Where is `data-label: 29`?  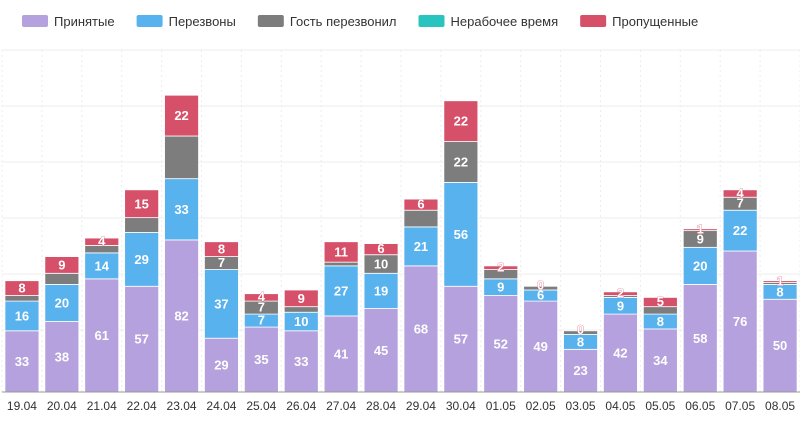 data-label: 29 is located at coordinates (141, 259).